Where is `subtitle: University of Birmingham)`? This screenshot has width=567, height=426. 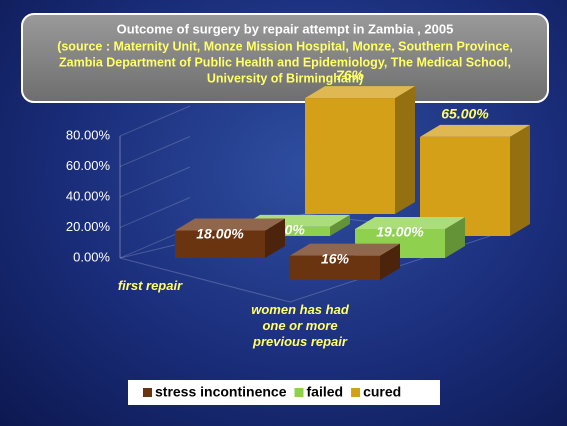
subtitle: University of Birmingham) is located at coordinates (285, 78).